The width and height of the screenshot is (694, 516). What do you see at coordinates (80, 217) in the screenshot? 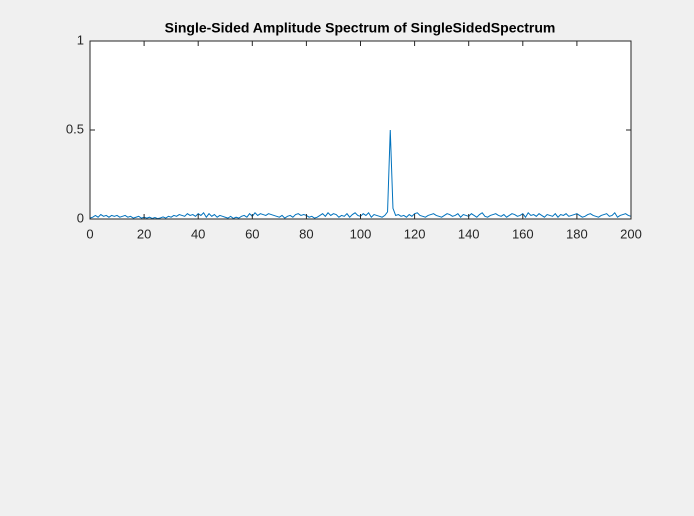
I see `y-tick-label: 0` at bounding box center [80, 217].